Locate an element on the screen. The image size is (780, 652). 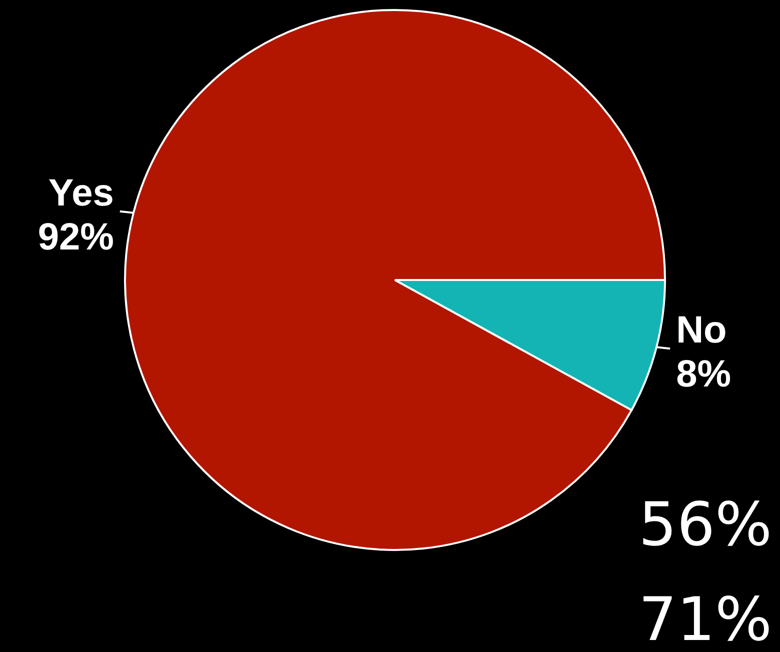
data-label: 8% is located at coordinates (703, 375).